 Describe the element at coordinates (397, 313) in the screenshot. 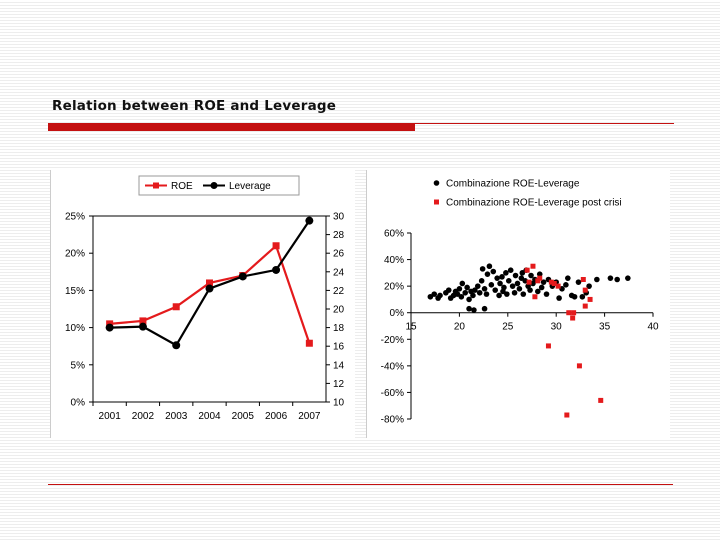

I see `y-axis-tick-label: 0%` at that location.